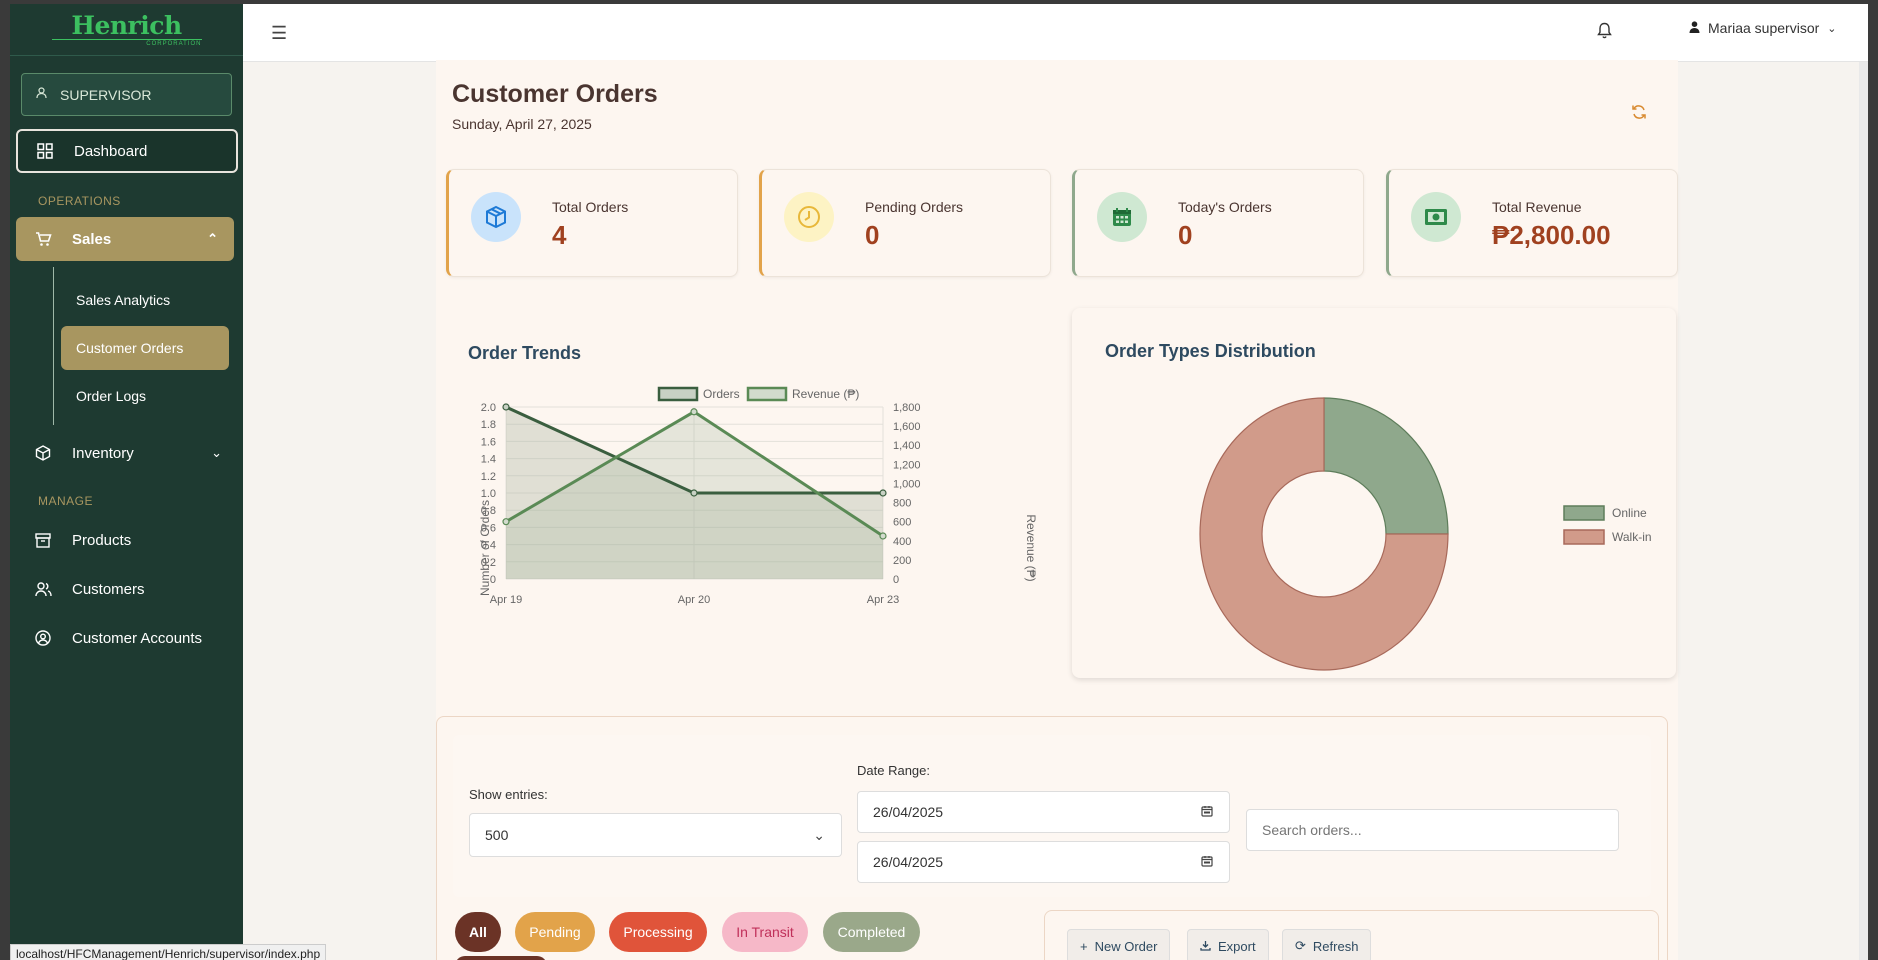 The height and width of the screenshot is (960, 1878). What do you see at coordinates (1043, 812) in the screenshot?
I see `date-from-input: 26/04/2025` at bounding box center [1043, 812].